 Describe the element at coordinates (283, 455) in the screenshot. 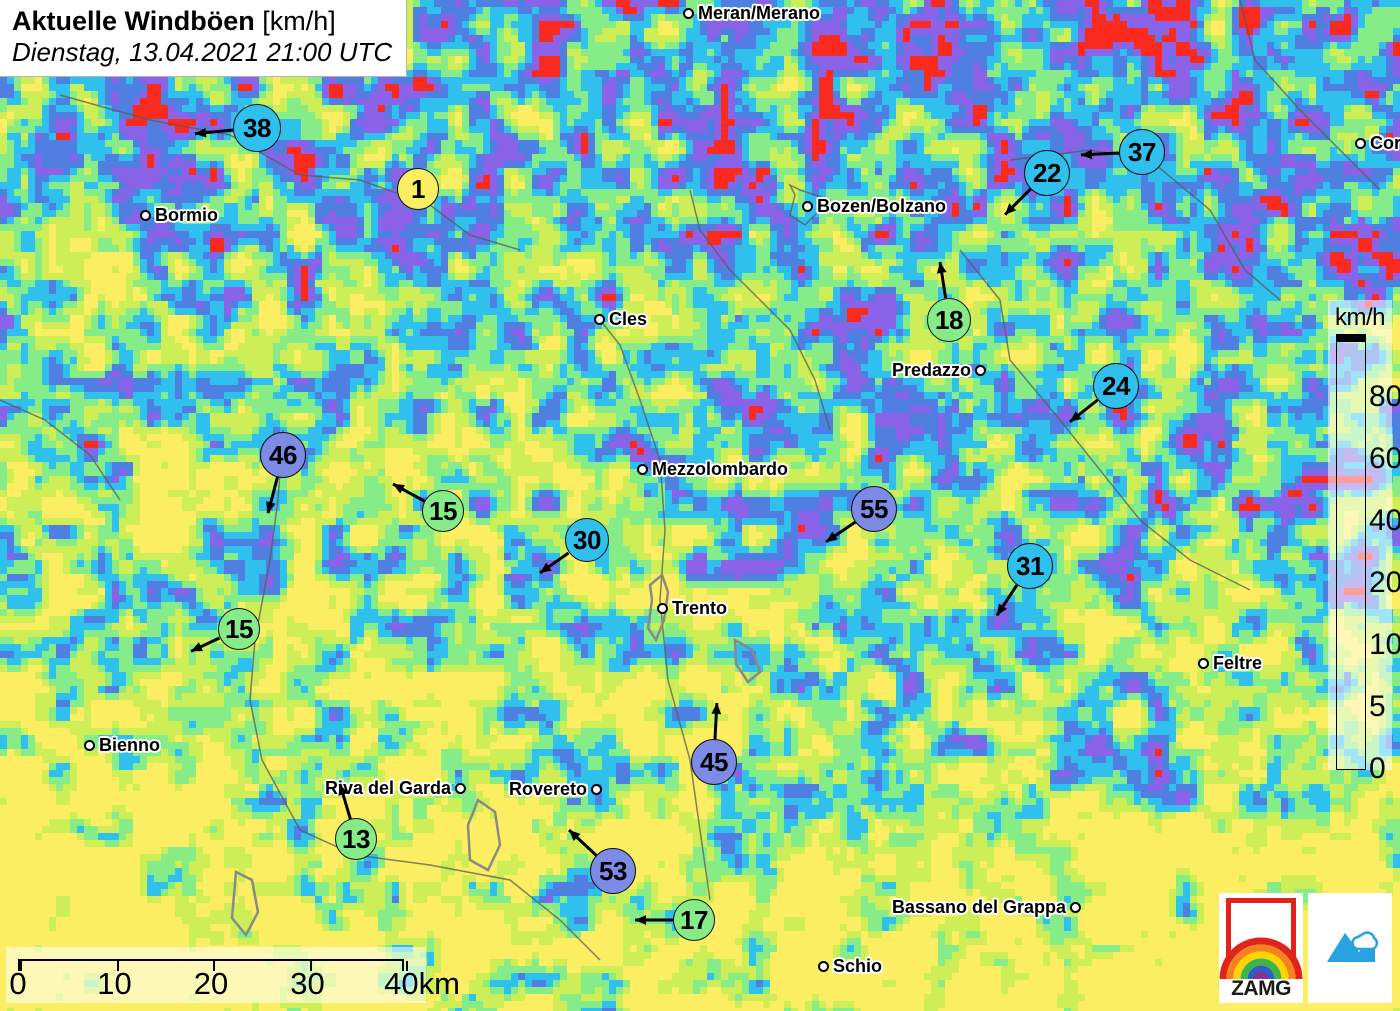

I see `wind-gust-value-badge: 46` at that location.